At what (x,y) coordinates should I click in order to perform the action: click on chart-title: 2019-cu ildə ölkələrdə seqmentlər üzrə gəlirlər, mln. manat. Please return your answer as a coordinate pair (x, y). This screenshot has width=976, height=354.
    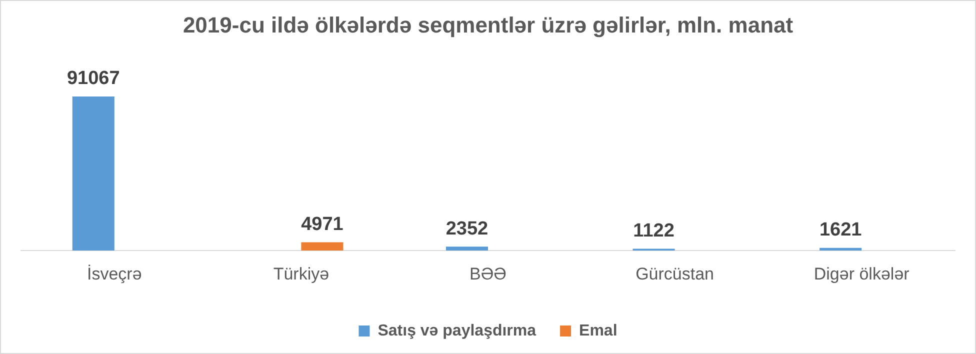
    Looking at the image, I should click on (488, 25).